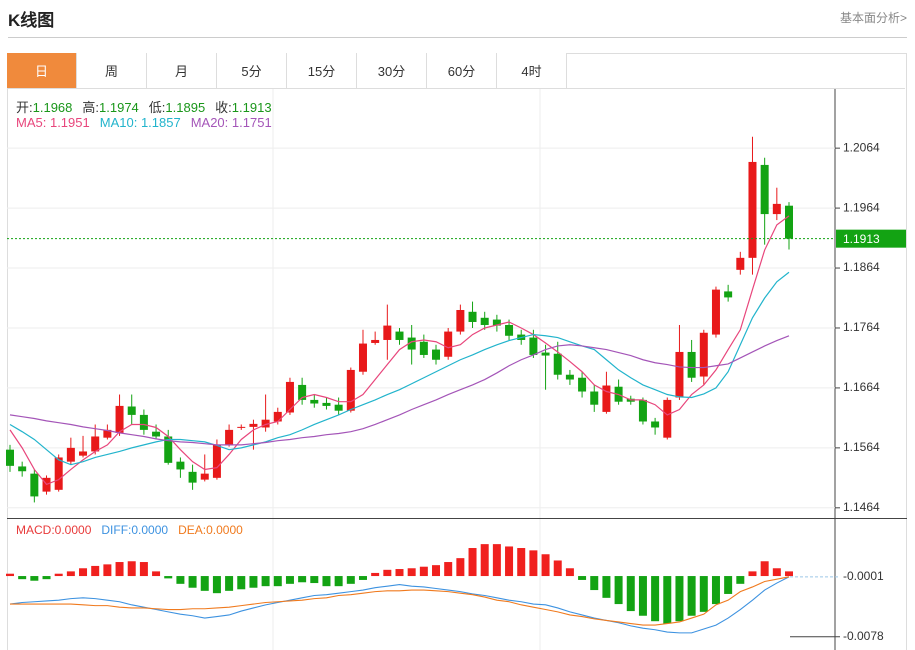 The height and width of the screenshot is (650, 915). What do you see at coordinates (457, 37) in the screenshot?
I see `header-rule` at bounding box center [457, 37].